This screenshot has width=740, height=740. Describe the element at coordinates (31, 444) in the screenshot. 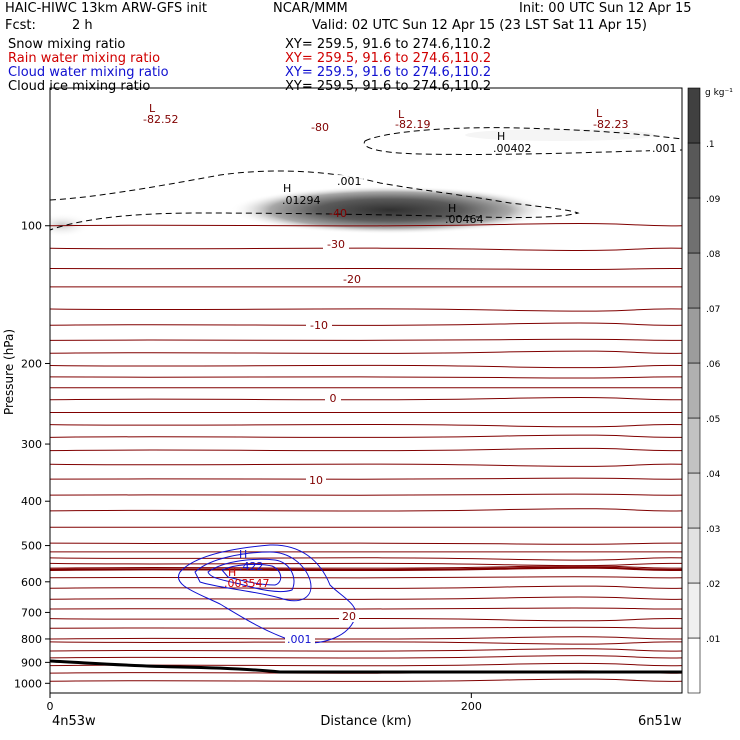

I see `y-tick-label: 300` at that location.